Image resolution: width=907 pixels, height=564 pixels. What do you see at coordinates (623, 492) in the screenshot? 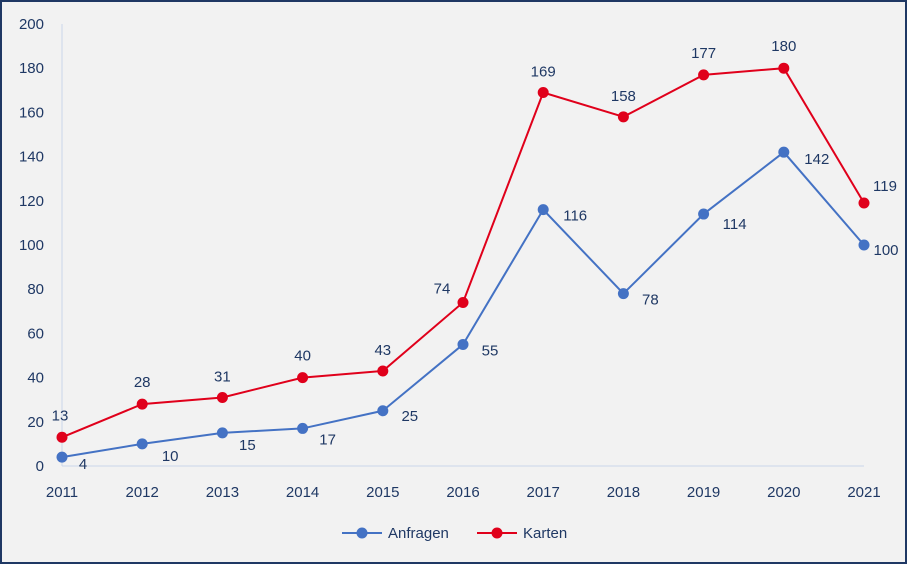
I see `x-tick-label: 2018` at bounding box center [623, 492].